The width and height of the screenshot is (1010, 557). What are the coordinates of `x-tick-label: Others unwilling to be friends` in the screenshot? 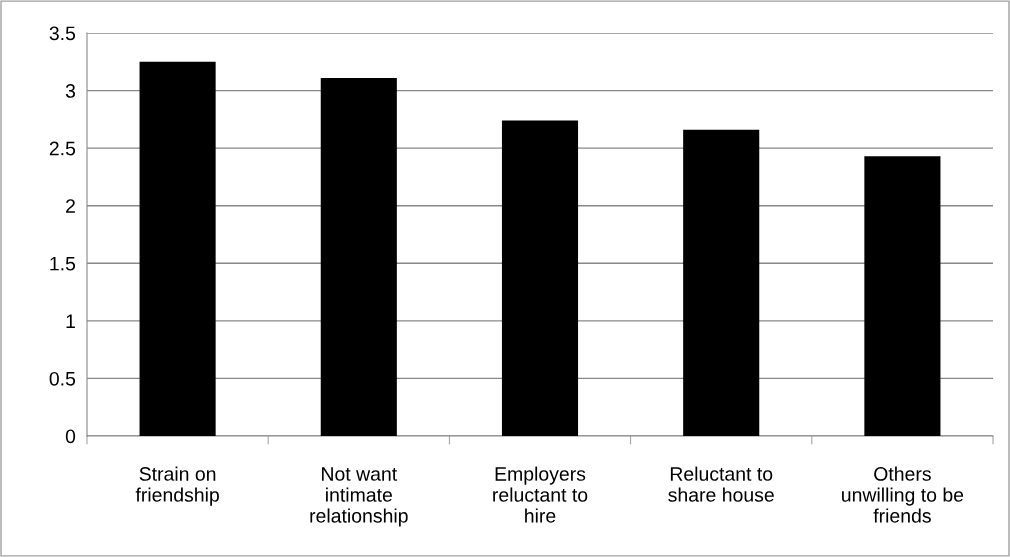 It's located at (903, 494).